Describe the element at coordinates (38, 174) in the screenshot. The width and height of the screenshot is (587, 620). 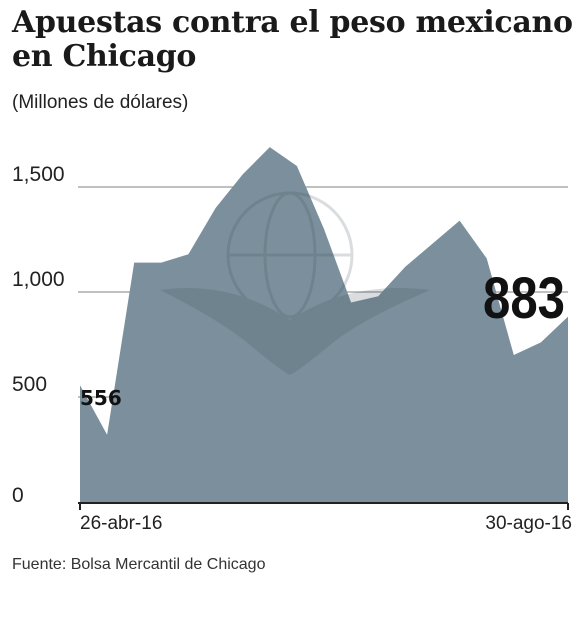
I see `y-tick-label: 1,500` at that location.